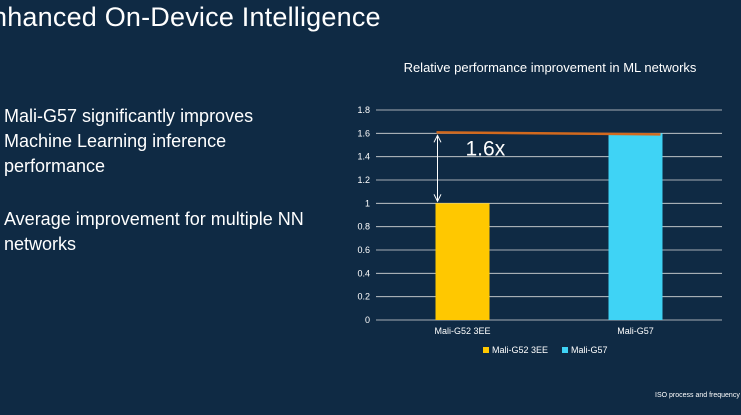 The height and width of the screenshot is (415, 741). Describe the element at coordinates (520, 350) in the screenshot. I see `legend-entry: Mali-G52 3EE` at that location.